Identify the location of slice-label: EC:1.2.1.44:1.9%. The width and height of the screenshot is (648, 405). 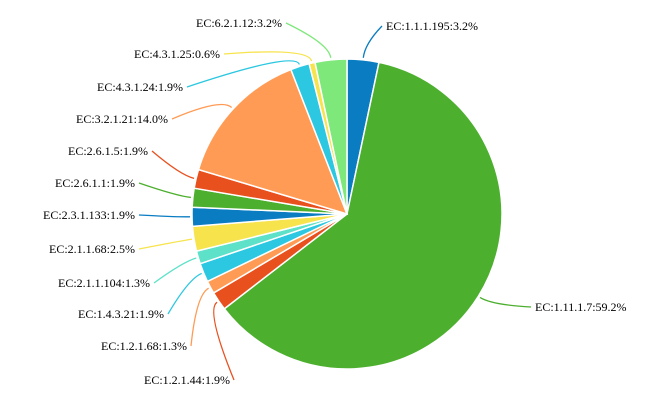
(187, 380).